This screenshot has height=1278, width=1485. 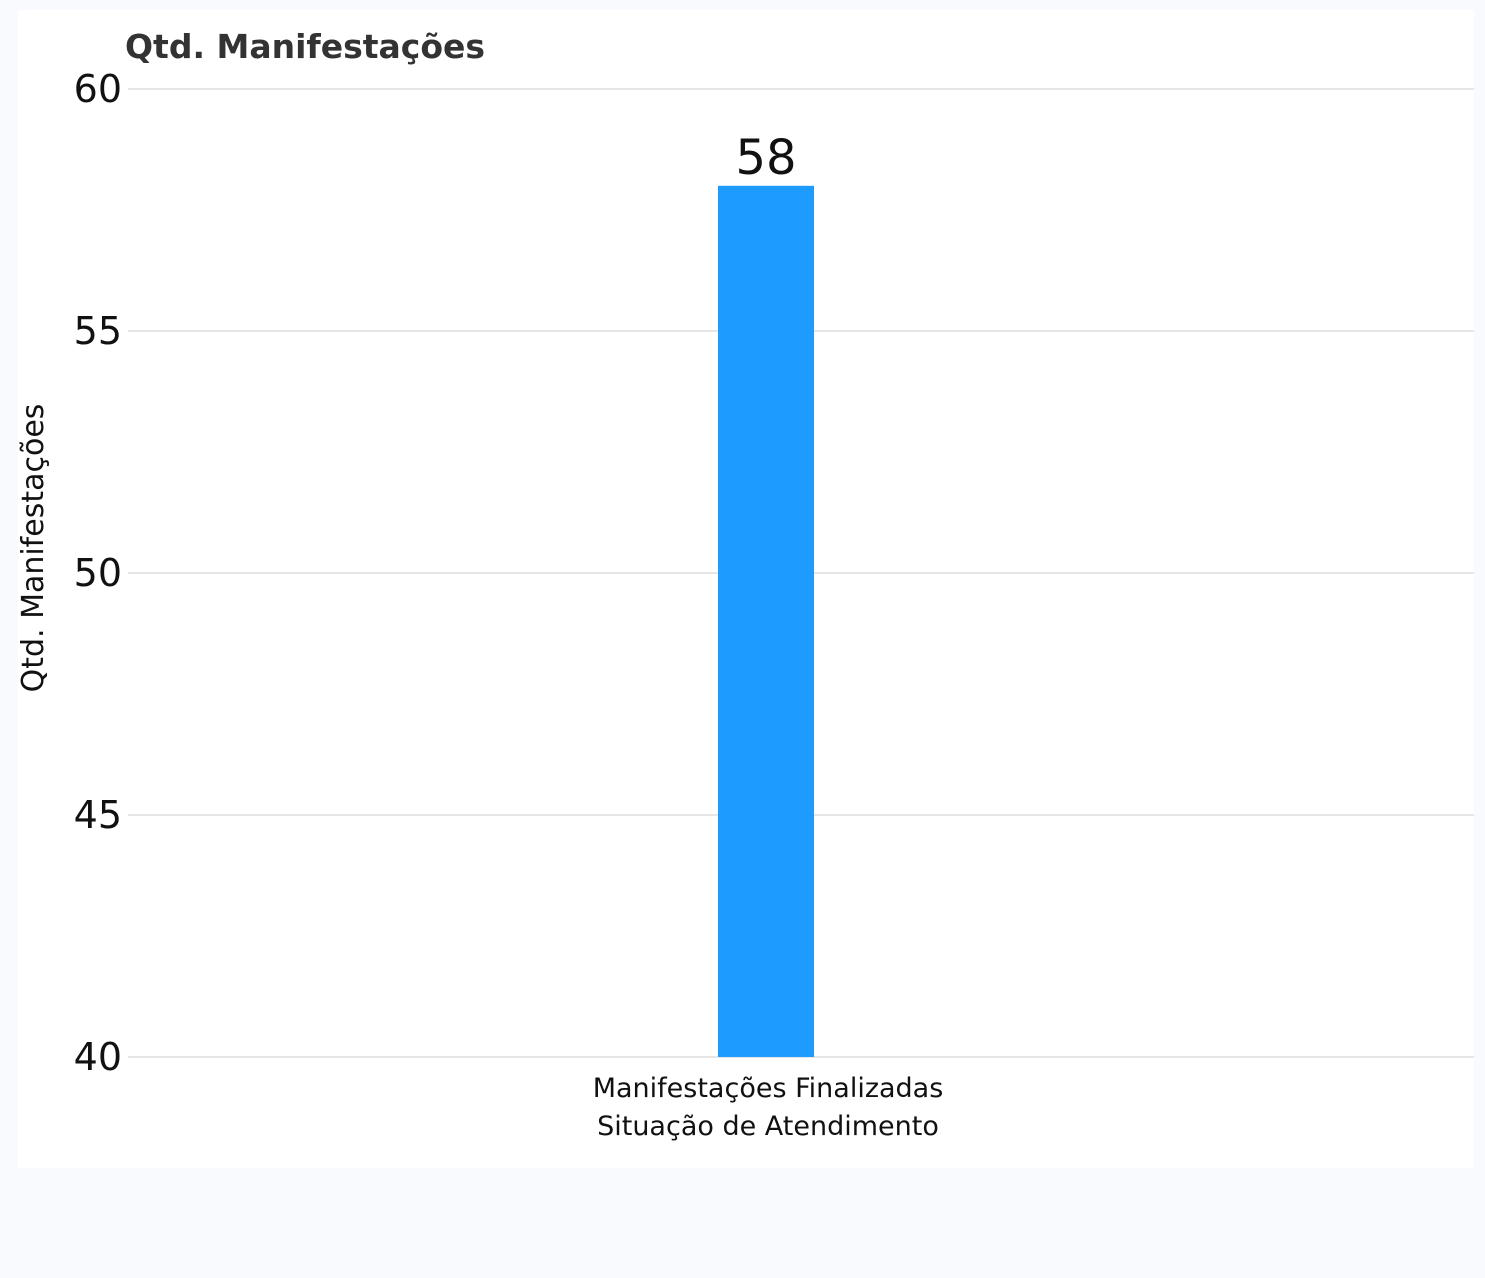 What do you see at coordinates (768, 1126) in the screenshot?
I see `x-category-label: Situação de Atendimento` at bounding box center [768, 1126].